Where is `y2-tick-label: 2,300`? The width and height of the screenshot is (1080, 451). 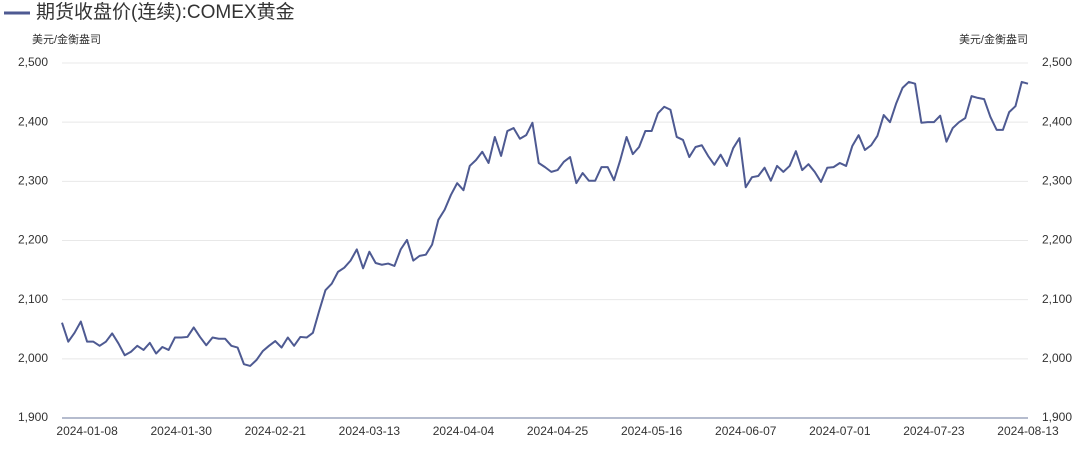
y2-tick-label: 2,300 is located at coordinates (1057, 181).